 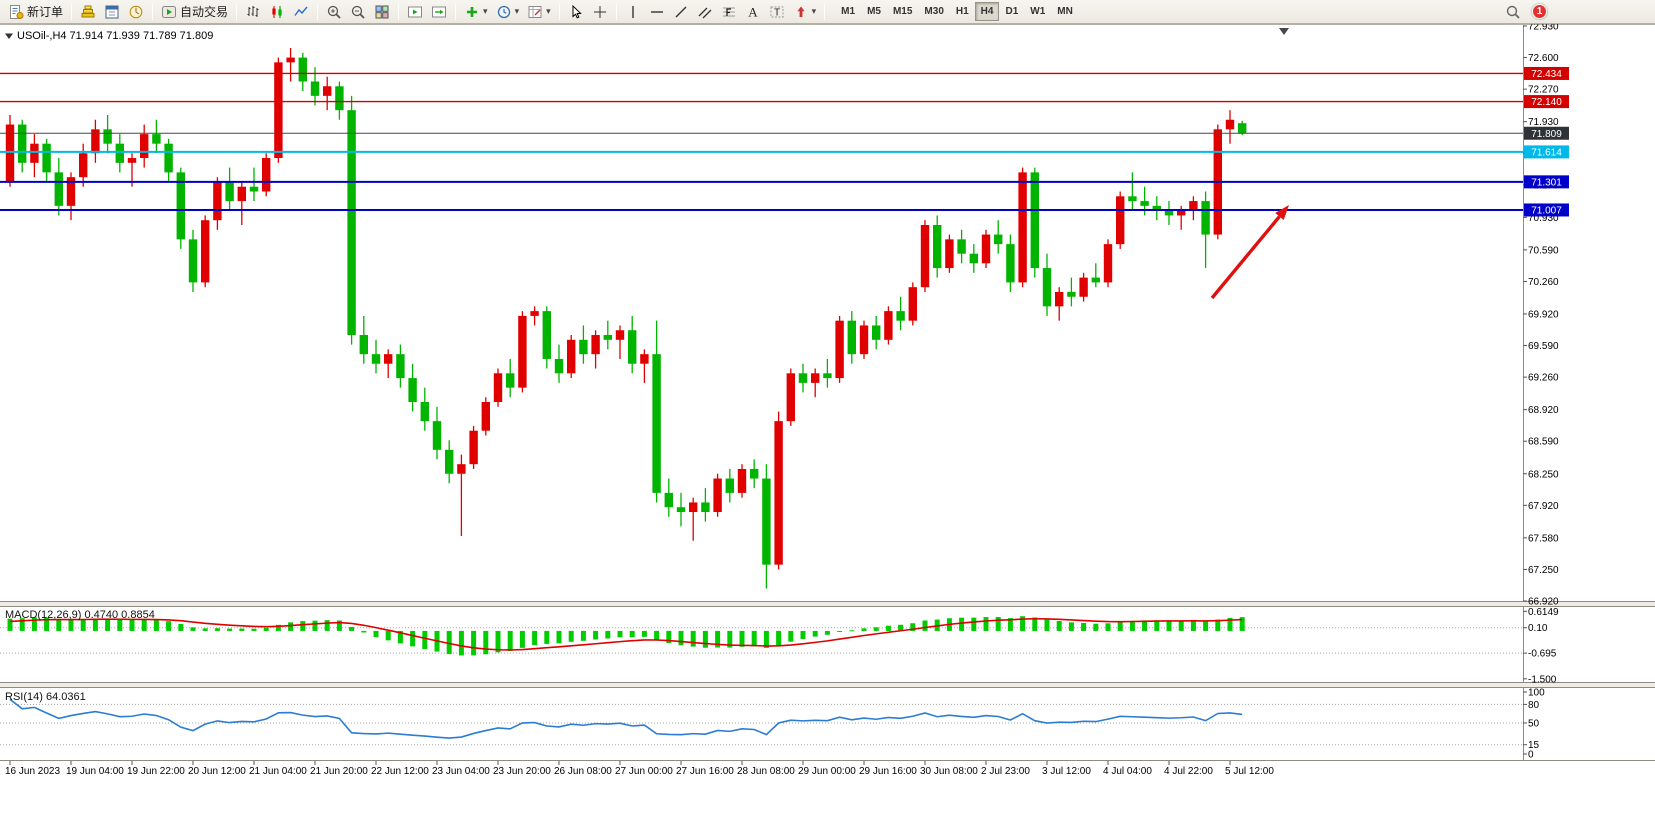 What do you see at coordinates (476, 12) in the screenshot?
I see `indicators-button: ▾` at bounding box center [476, 12].